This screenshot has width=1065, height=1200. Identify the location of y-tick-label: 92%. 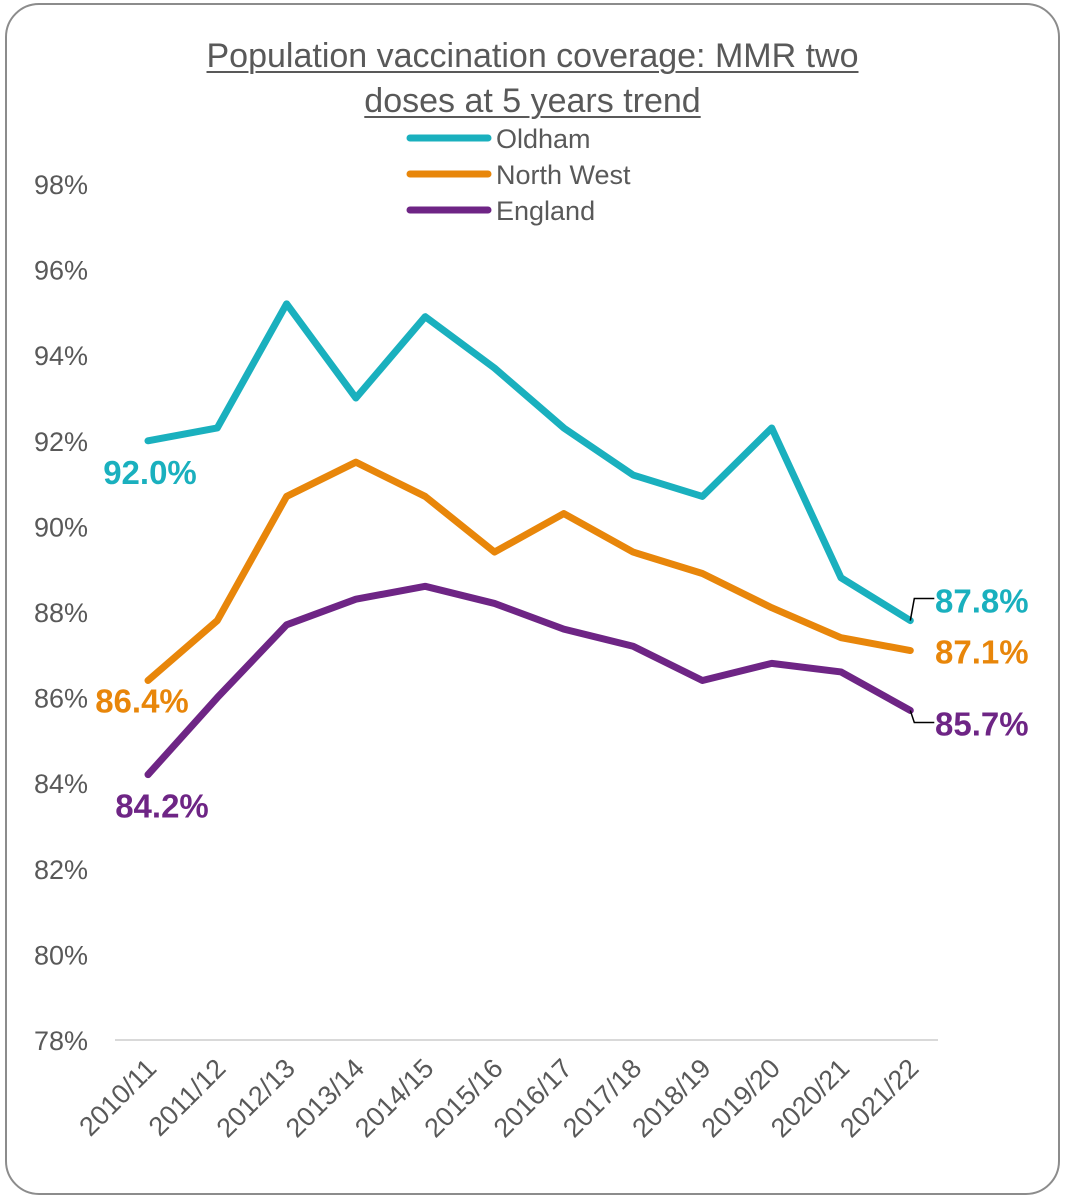
(61, 442).